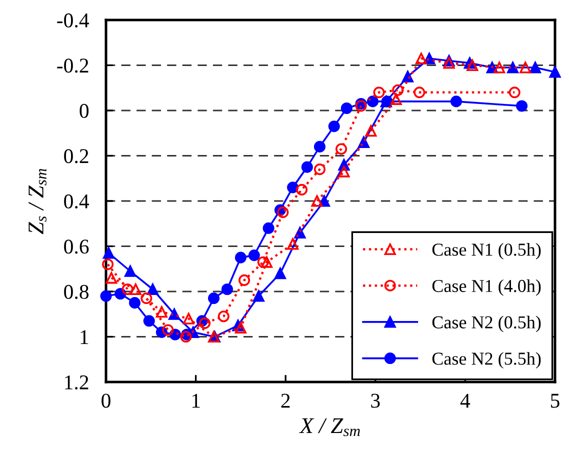 The height and width of the screenshot is (462, 569). Describe the element at coordinates (486, 287) in the screenshot. I see `legend-label: Case N1 (4.0h)` at that location.